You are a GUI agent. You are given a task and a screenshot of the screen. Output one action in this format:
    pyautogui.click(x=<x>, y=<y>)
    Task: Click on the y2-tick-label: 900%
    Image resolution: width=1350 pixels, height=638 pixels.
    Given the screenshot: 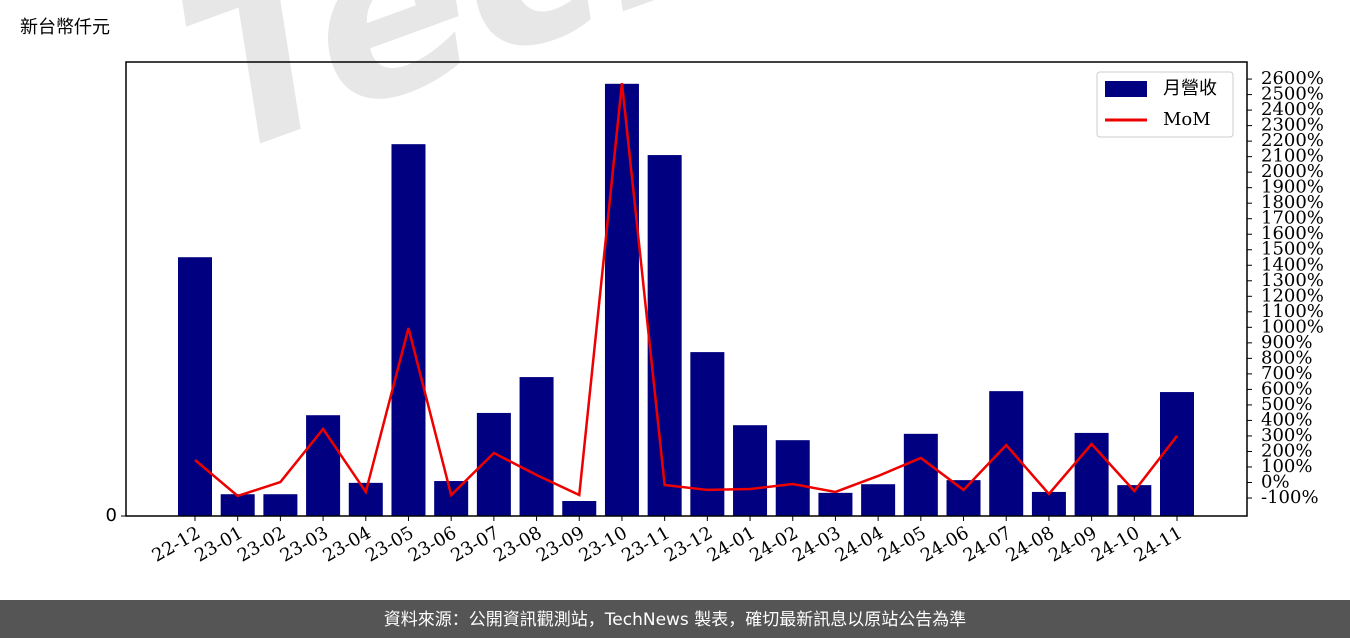 What is the action you would take?
    pyautogui.click(x=1286, y=342)
    